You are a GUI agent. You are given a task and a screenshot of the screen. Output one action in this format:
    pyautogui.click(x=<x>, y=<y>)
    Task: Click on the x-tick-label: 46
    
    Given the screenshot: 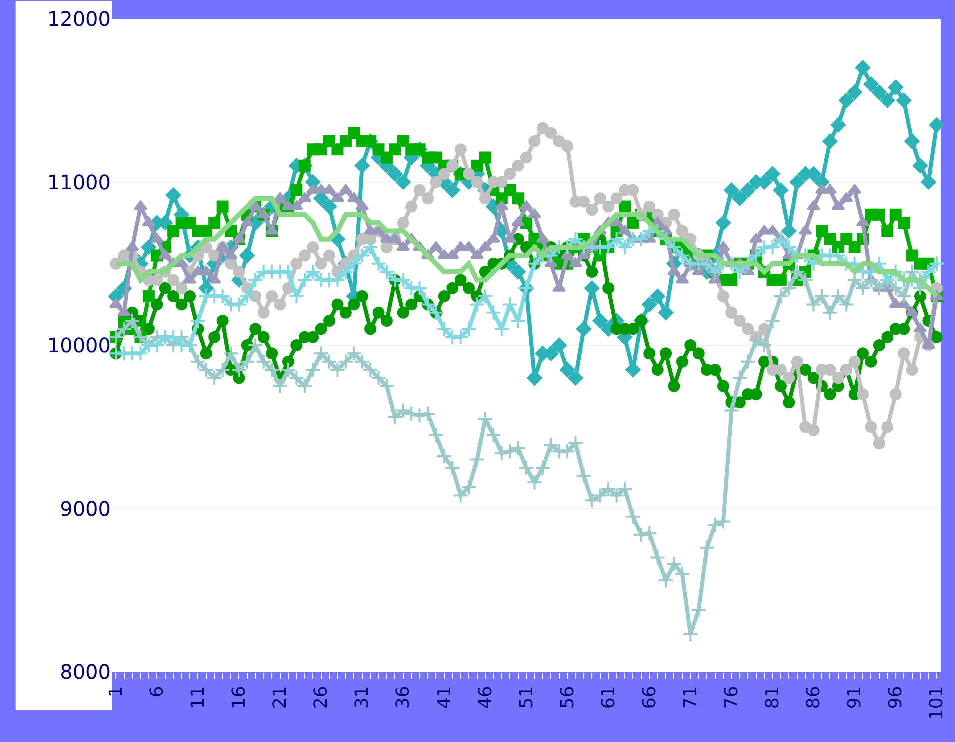 What is the action you would take?
    pyautogui.click(x=485, y=698)
    